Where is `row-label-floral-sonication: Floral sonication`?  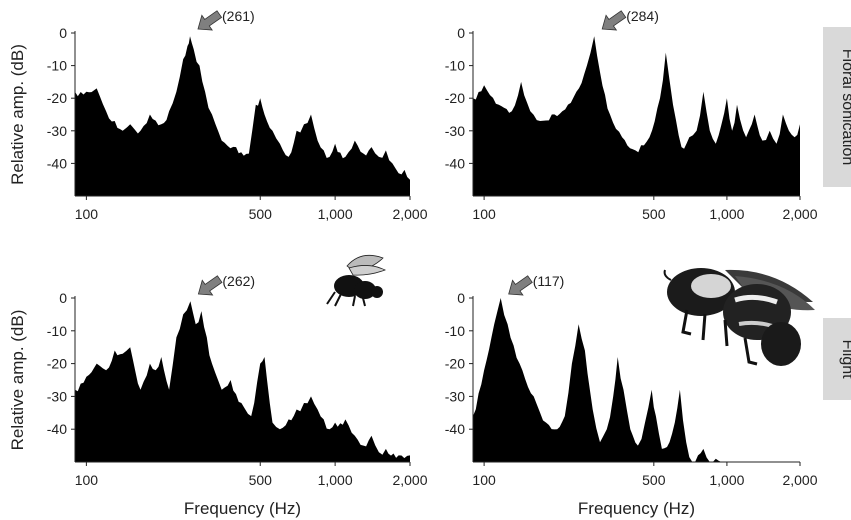
row-label-floral-sonication: Floral sonication is located at coordinates (837, 107).